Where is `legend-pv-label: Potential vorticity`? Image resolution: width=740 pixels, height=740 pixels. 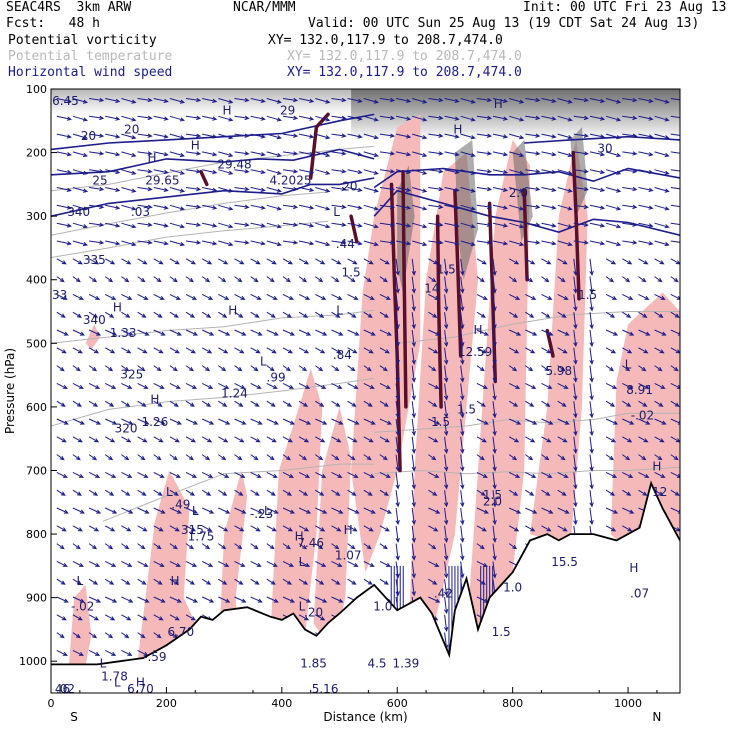 legend-pv-label: Potential vorticity is located at coordinates (82, 40).